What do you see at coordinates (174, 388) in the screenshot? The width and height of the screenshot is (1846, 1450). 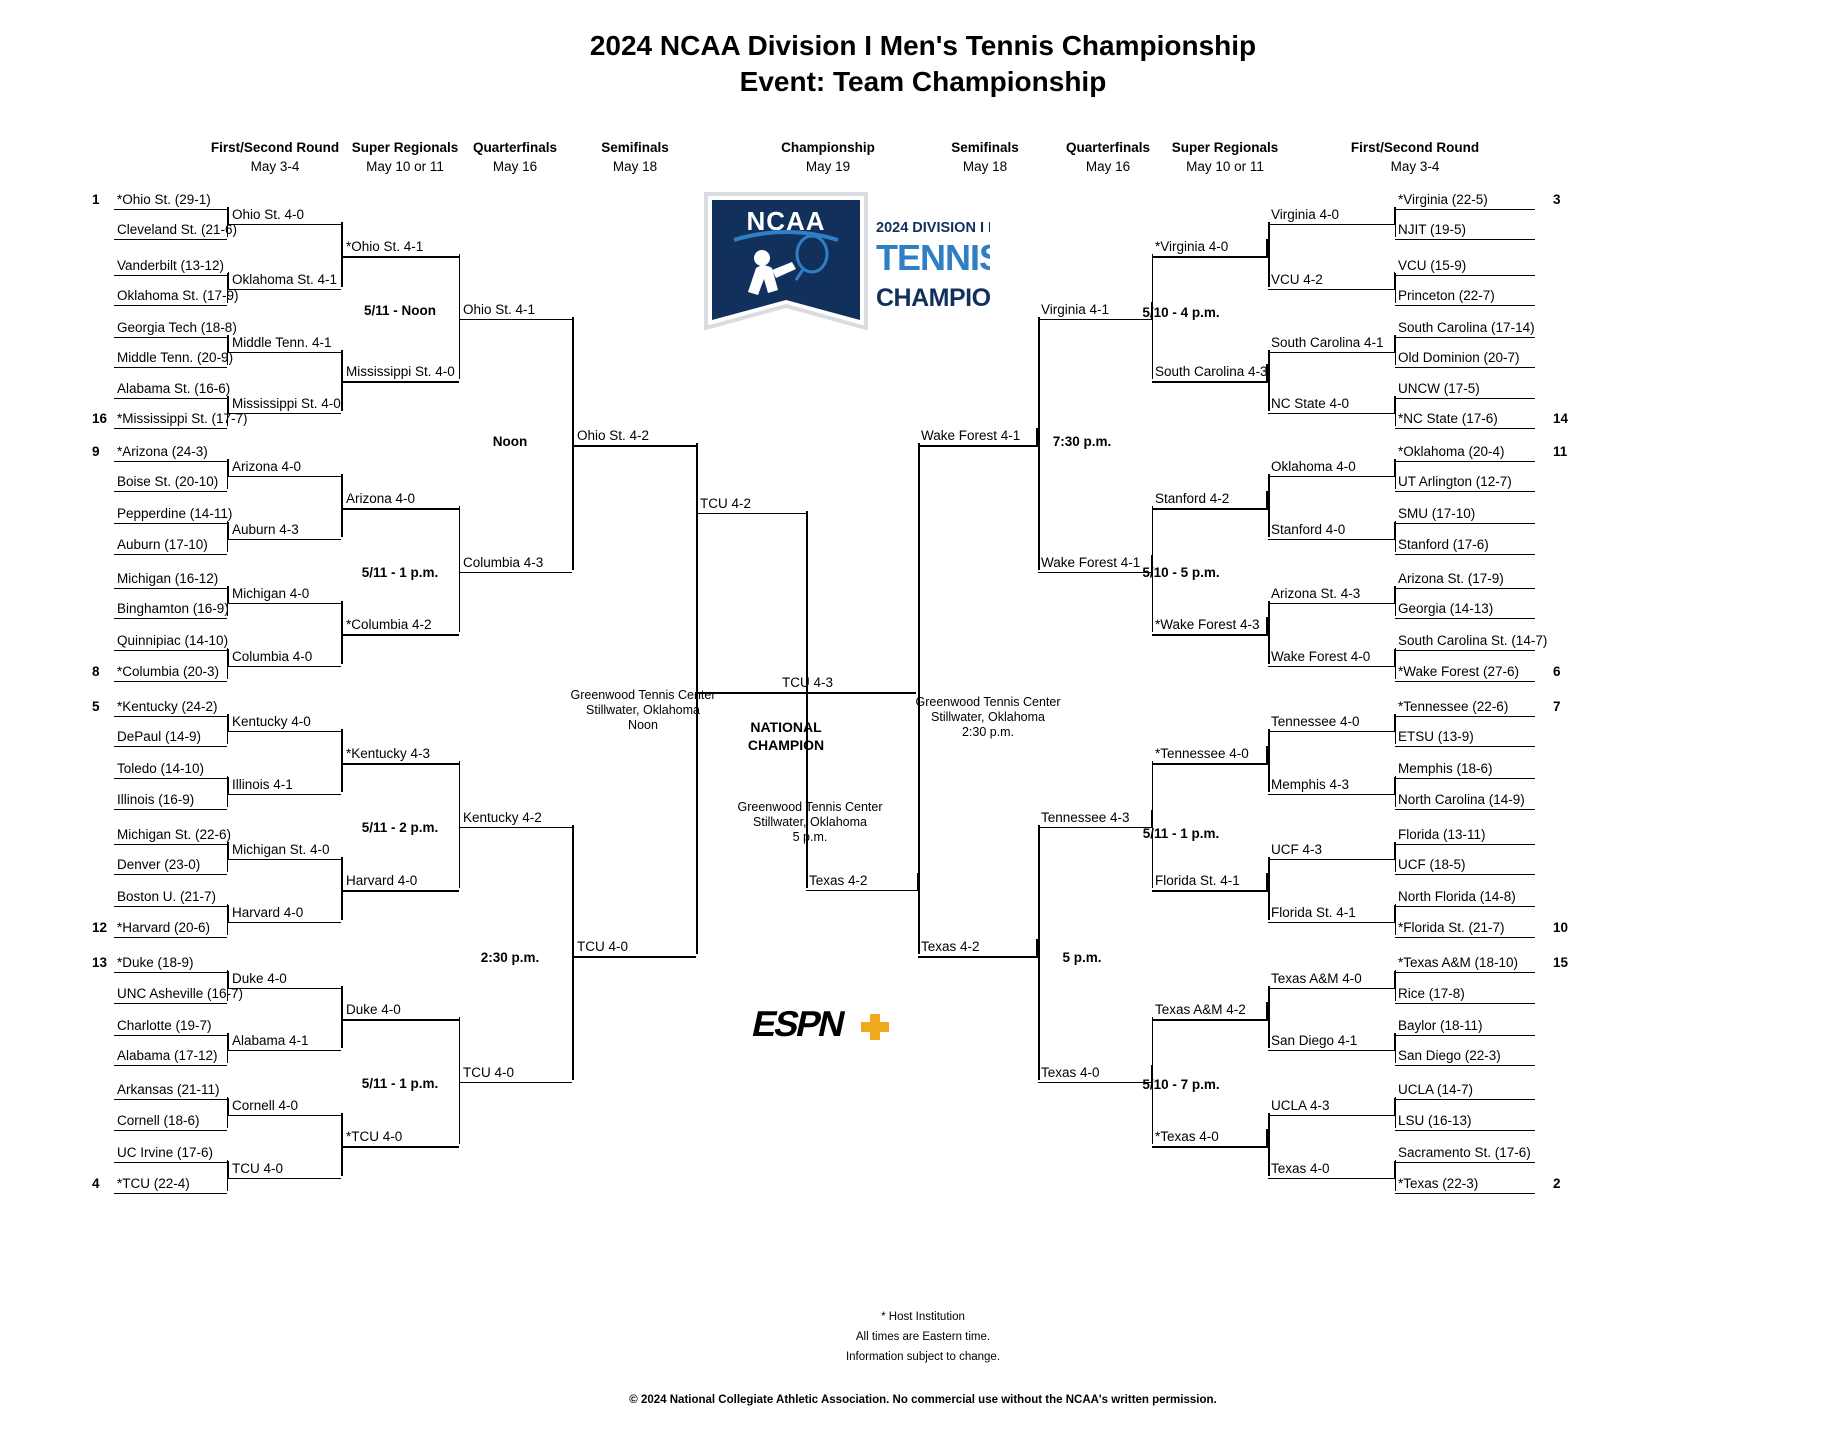 I see `slot-label: Alabama St. (16-6)` at bounding box center [174, 388].